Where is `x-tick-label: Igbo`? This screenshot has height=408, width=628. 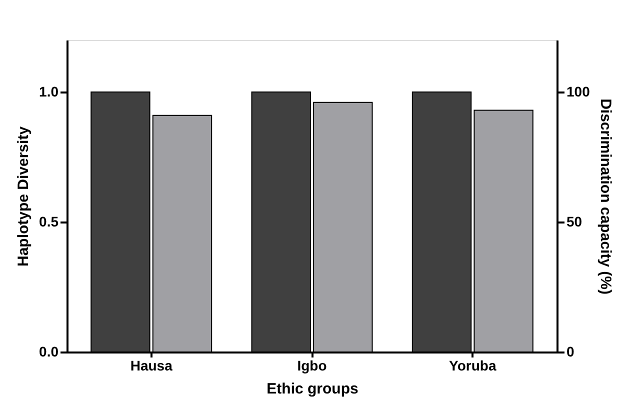 x-tick-label: Igbo is located at coordinates (312, 366).